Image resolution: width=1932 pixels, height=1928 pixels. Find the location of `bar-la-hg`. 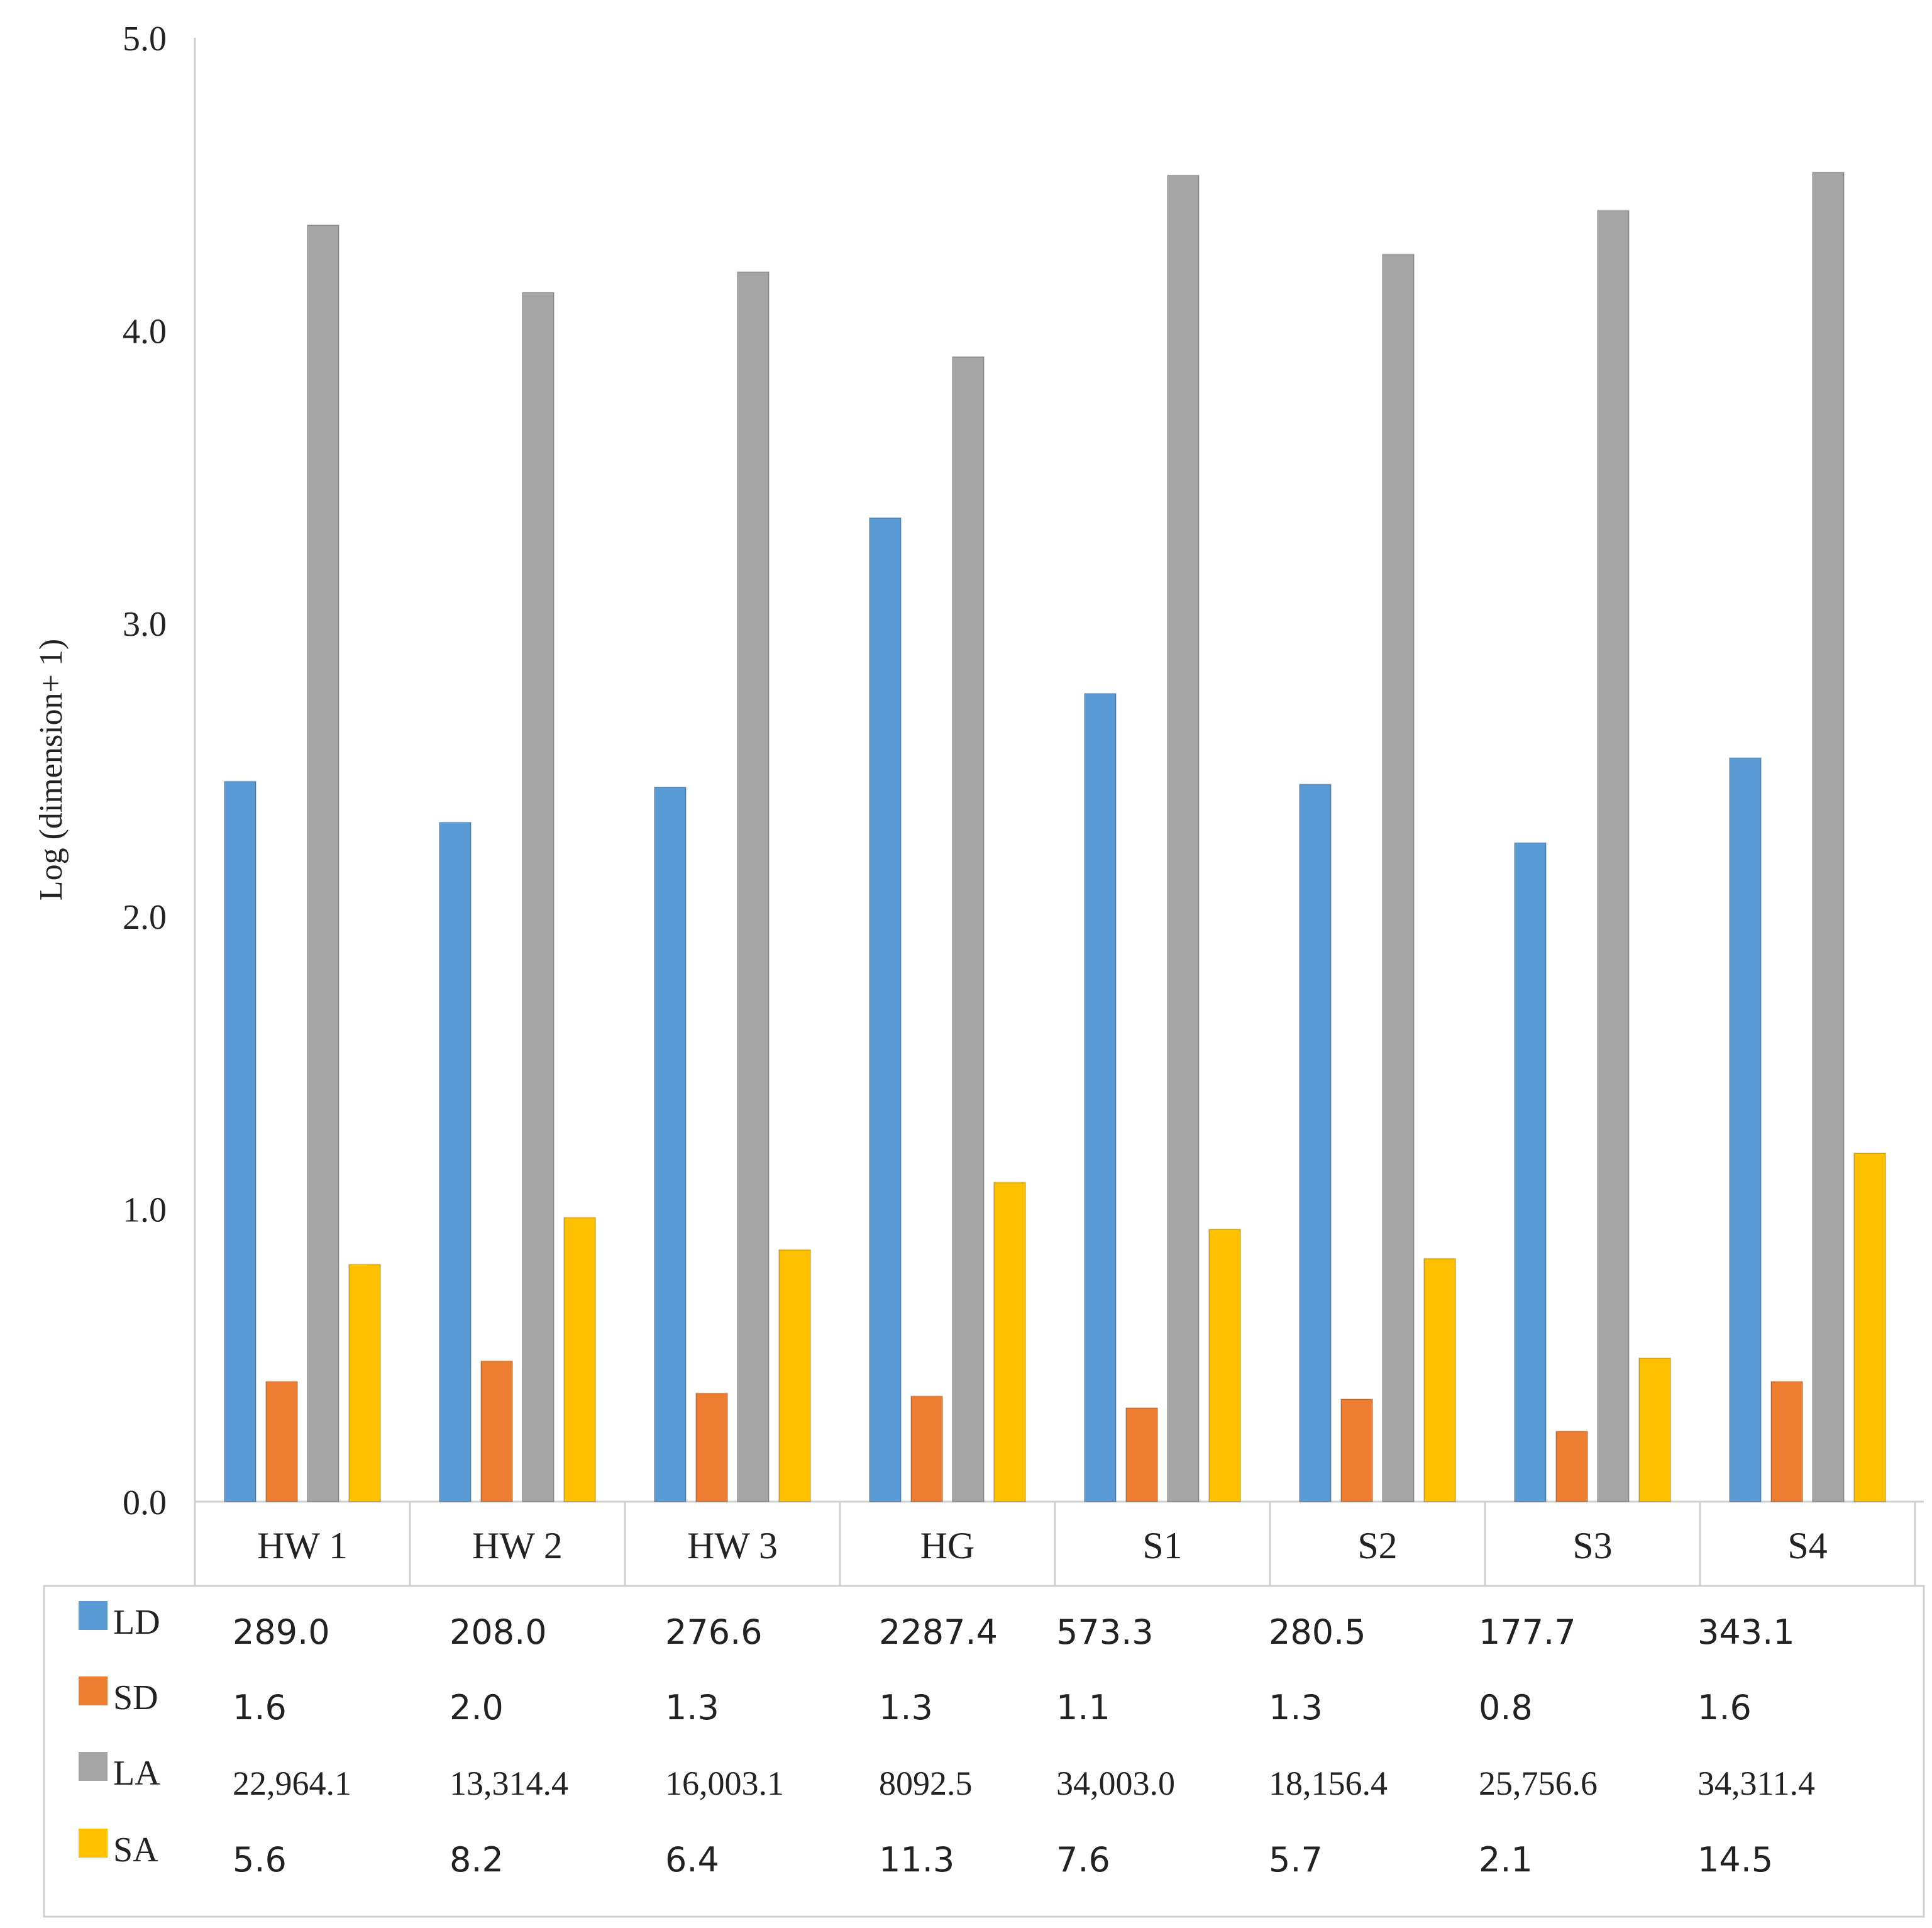

bar-la-hg is located at coordinates (968, 929).